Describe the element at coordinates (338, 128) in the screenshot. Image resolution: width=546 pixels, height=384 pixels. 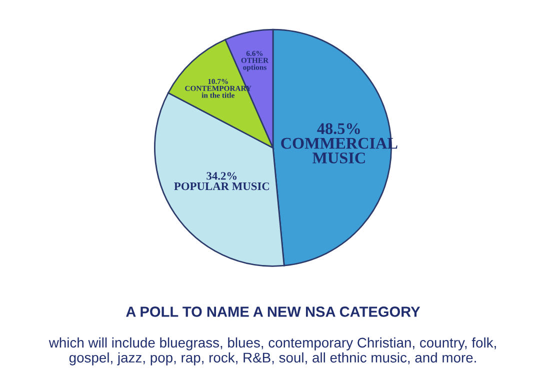
I see `data-label: 48.5%` at that location.